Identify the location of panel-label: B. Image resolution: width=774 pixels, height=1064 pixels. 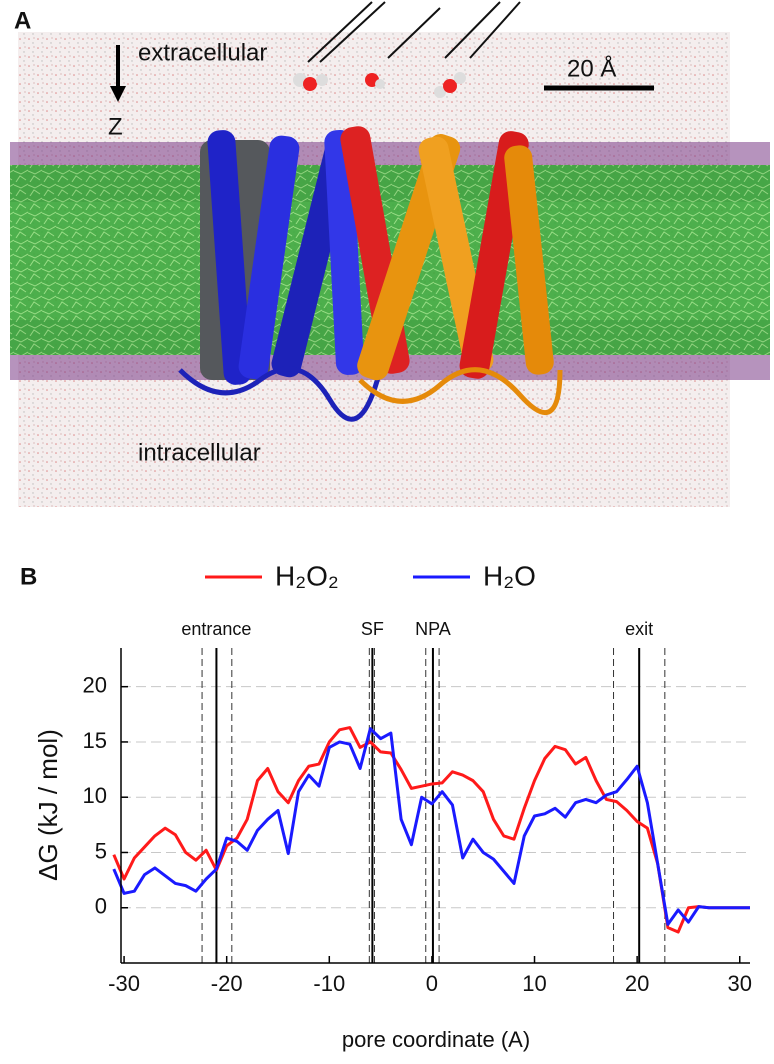
(28, 576).